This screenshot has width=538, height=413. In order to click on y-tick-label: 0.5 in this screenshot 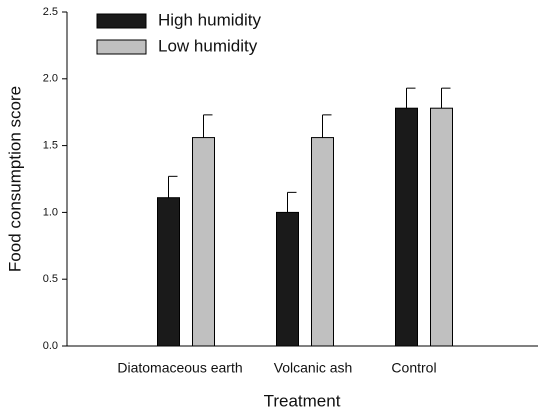, I will do `click(50, 279)`.